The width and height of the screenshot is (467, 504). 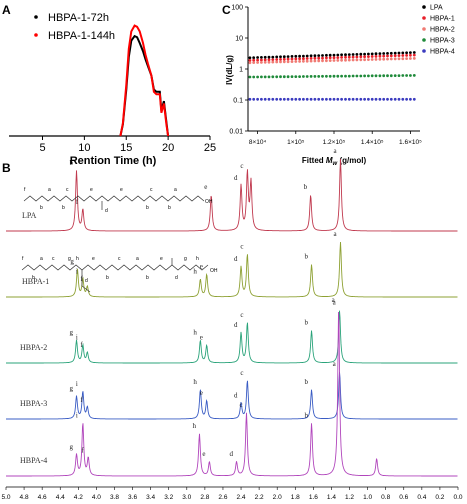 What do you see at coordinates (93, 259) in the screenshot?
I see `hbpa-letter-5: e` at bounding box center [93, 259].